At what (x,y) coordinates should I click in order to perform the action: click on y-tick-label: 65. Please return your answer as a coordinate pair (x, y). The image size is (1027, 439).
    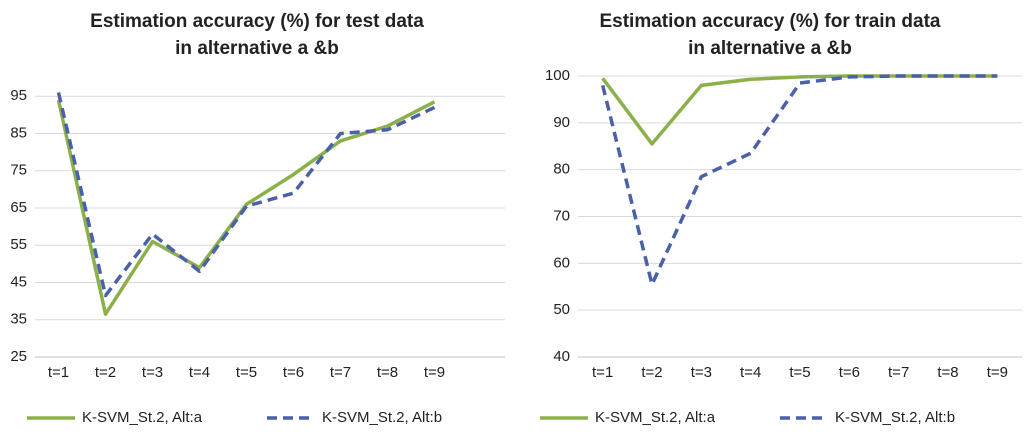
    Looking at the image, I should click on (18, 207).